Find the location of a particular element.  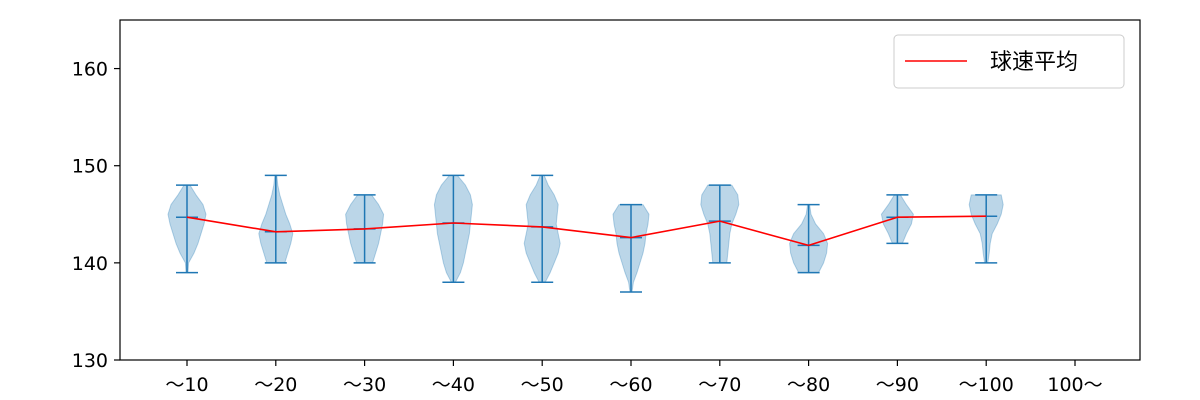

x-tick-label: ～50 is located at coordinates (542, 385).